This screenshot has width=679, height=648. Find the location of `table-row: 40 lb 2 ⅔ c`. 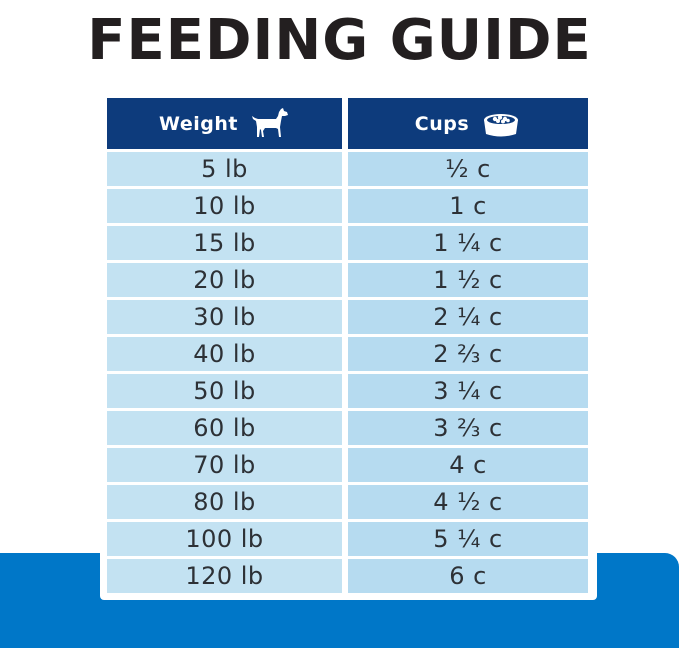

table-row: 40 lb 2 ⅔ c is located at coordinates (347, 355).